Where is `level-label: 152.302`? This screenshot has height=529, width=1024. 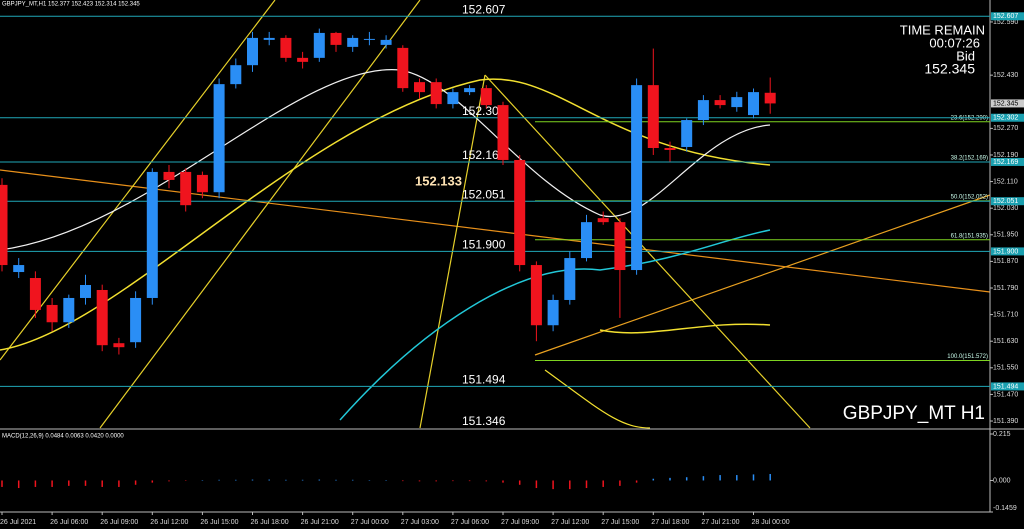 level-label: 152.302 is located at coordinates (484, 111).